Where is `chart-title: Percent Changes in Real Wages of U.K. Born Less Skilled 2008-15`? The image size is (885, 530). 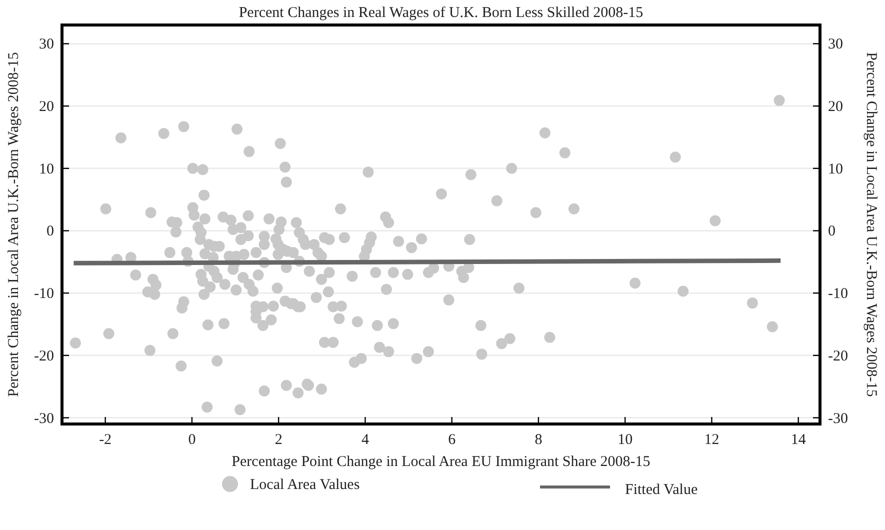 chart-title: Percent Changes in Real Wages of U.K. Born Less Skilled 2008-15 is located at coordinates (441, 13).